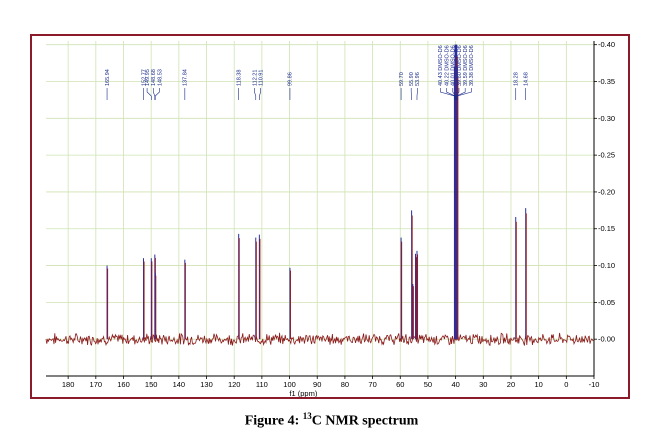  What do you see at coordinates (68, 384) in the screenshot?
I see `x-tick-label: 180` at bounding box center [68, 384].